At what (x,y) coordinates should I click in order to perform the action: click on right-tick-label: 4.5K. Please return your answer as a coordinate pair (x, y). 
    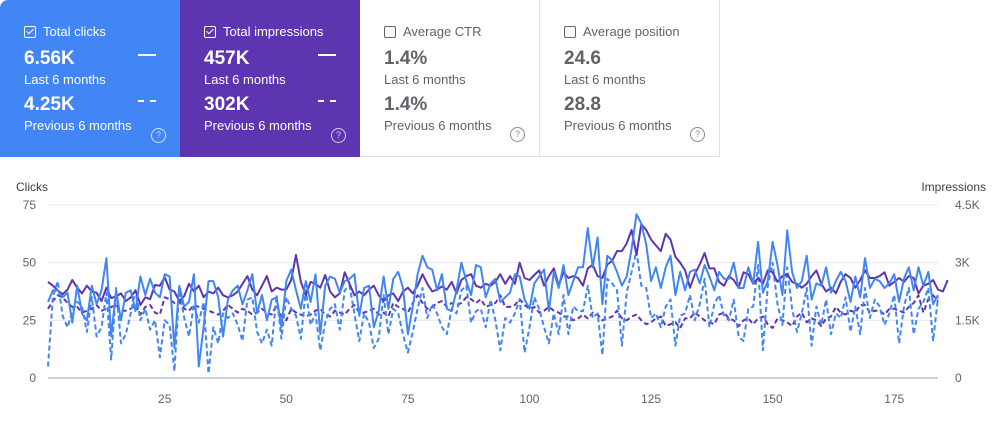
    Looking at the image, I should click on (967, 205).